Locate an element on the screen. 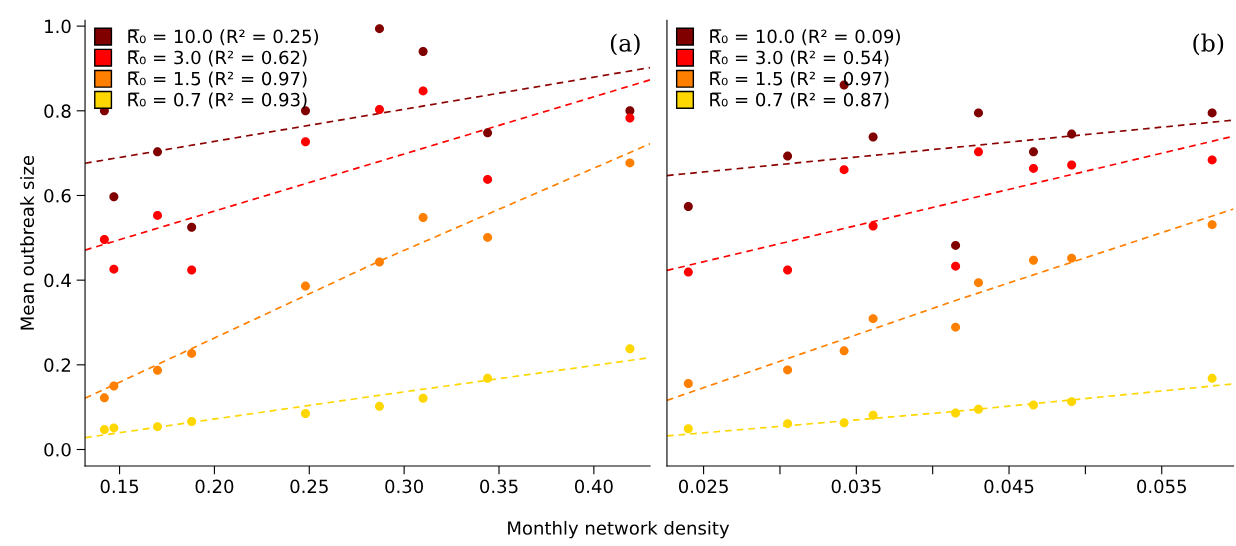 The width and height of the screenshot is (1236, 546). x-tick-label: 0.40 is located at coordinates (593, 486).